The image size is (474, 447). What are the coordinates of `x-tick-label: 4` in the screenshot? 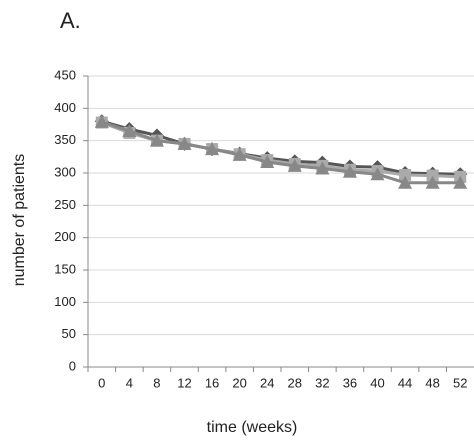 It's located at (129, 382).